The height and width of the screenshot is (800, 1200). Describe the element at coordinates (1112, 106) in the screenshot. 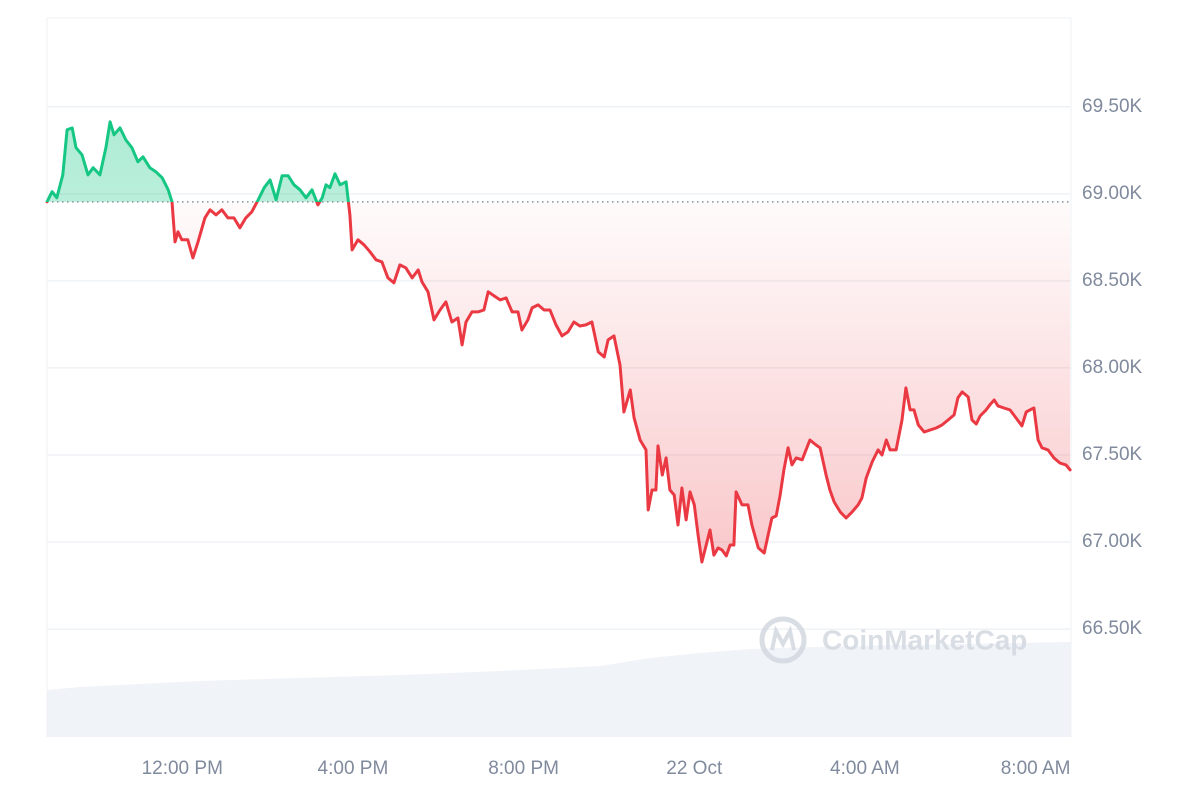

I see `y-tick-label: 69.50K` at that location.